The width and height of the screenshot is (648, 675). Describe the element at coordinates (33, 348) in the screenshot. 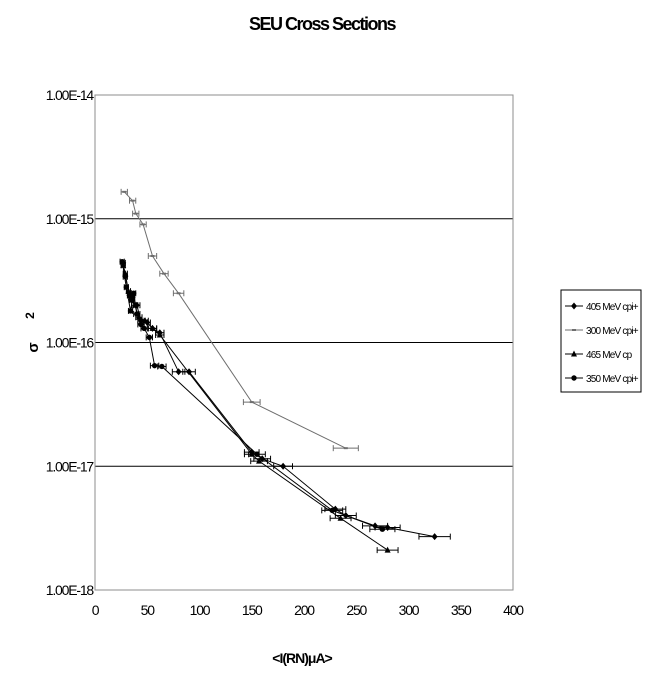

I see `y-axis-label: σ` at that location.